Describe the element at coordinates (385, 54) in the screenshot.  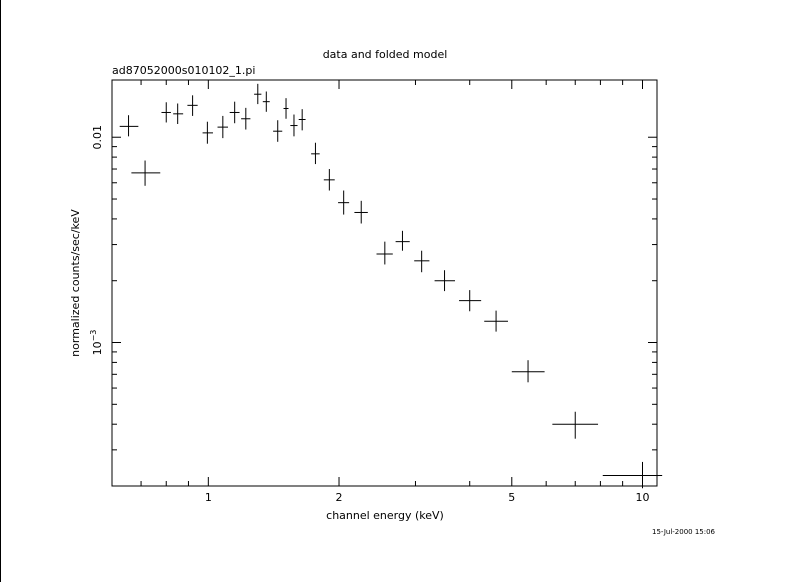
I see `chart-title: data and folded model` at that location.